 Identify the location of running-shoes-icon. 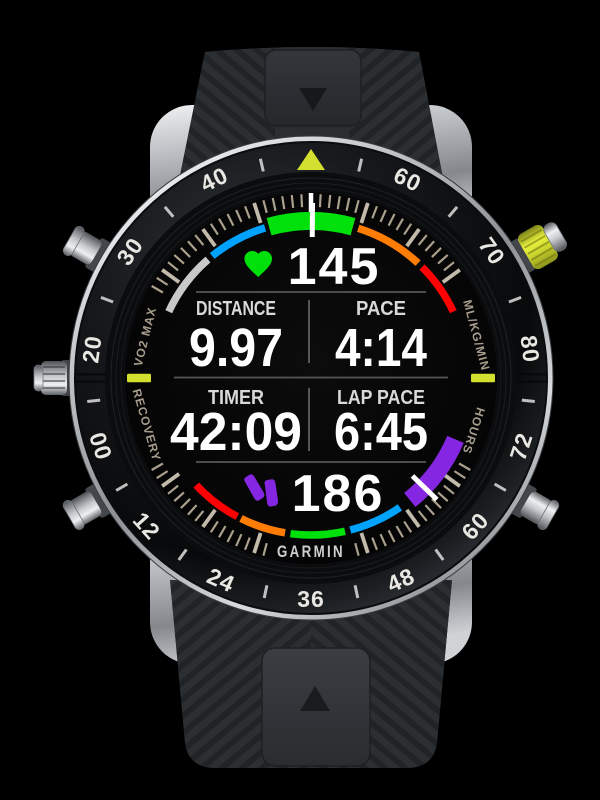
(261, 490).